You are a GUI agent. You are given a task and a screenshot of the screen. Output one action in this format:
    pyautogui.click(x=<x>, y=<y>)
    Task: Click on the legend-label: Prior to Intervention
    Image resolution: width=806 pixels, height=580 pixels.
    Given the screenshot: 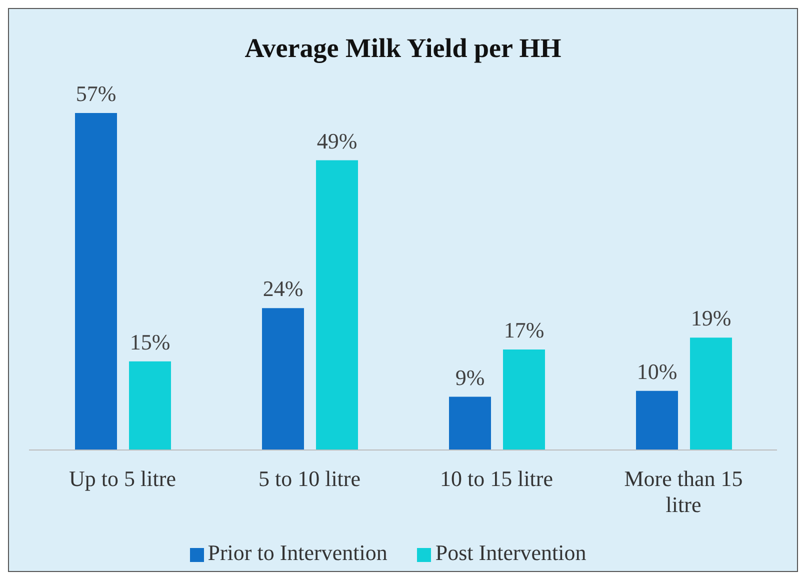 What is the action you would take?
    pyautogui.click(x=298, y=552)
    